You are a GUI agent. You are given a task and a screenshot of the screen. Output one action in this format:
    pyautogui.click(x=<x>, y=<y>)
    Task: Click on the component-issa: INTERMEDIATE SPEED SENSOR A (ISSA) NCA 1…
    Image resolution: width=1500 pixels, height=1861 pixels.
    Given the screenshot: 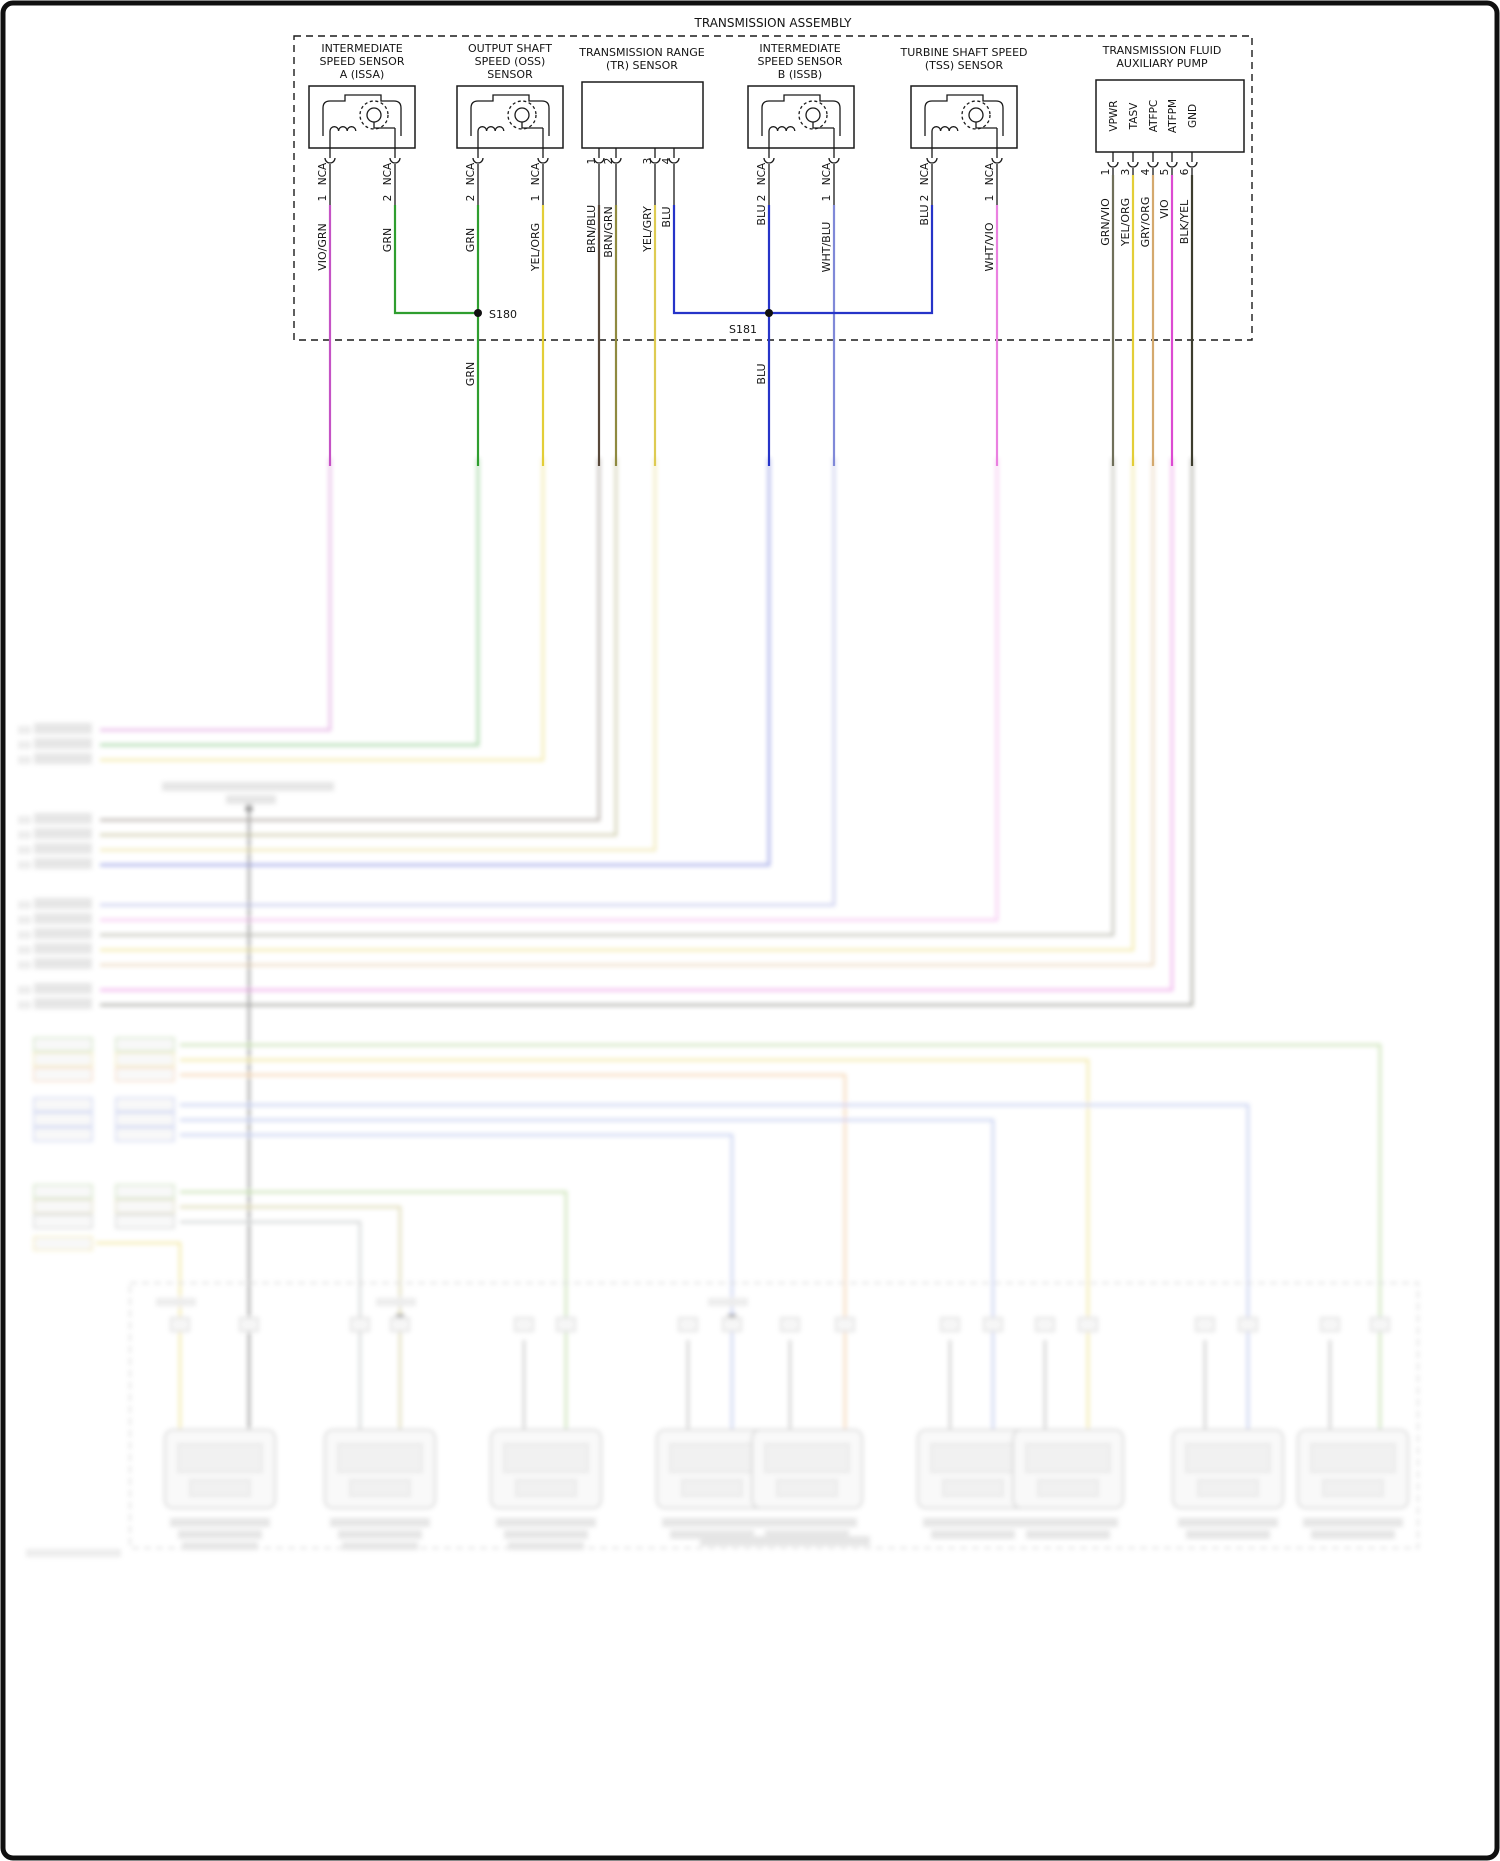 What is the action you would take?
    pyautogui.click(x=362, y=156)
    